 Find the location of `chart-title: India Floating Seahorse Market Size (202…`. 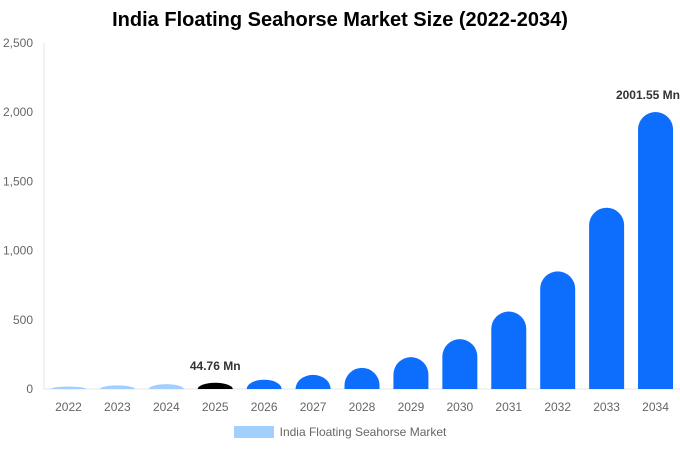

chart-title: India Floating Seahorse Market Size (202… is located at coordinates (340, 20).